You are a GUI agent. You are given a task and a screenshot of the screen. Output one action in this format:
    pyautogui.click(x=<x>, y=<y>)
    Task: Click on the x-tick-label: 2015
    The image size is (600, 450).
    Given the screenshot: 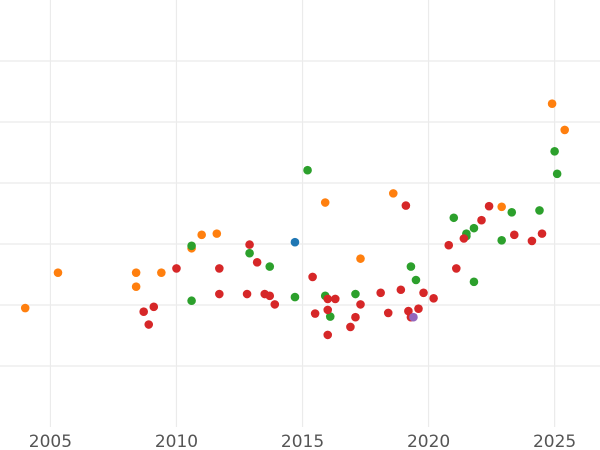 What is the action you would take?
    pyautogui.click(x=302, y=441)
    